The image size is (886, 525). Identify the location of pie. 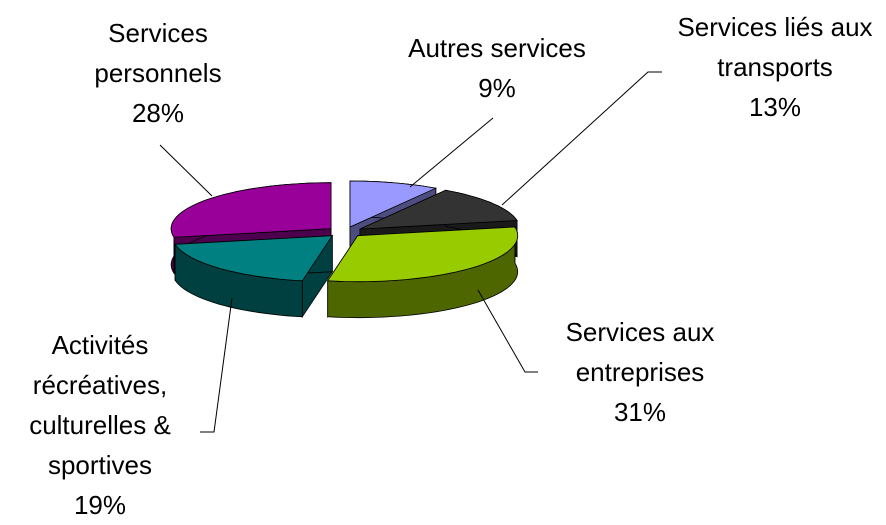
(344, 249).